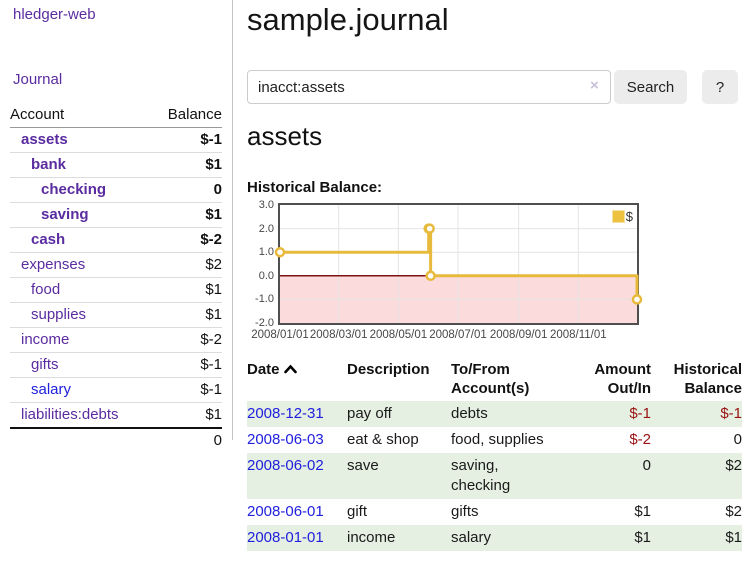 This screenshot has height=582, width=742. Describe the element at coordinates (469, 413) in the screenshot. I see `transaction-accounts: debts` at that location.